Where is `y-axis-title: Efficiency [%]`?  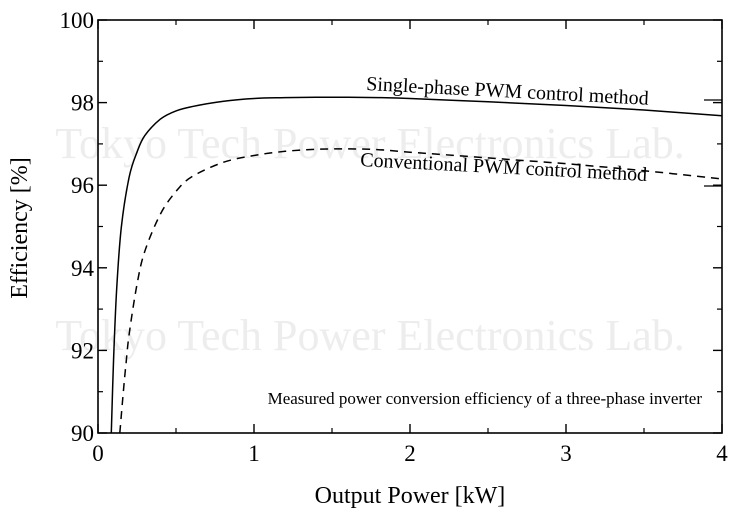
y-axis-title: Efficiency [%] is located at coordinates (20, 227).